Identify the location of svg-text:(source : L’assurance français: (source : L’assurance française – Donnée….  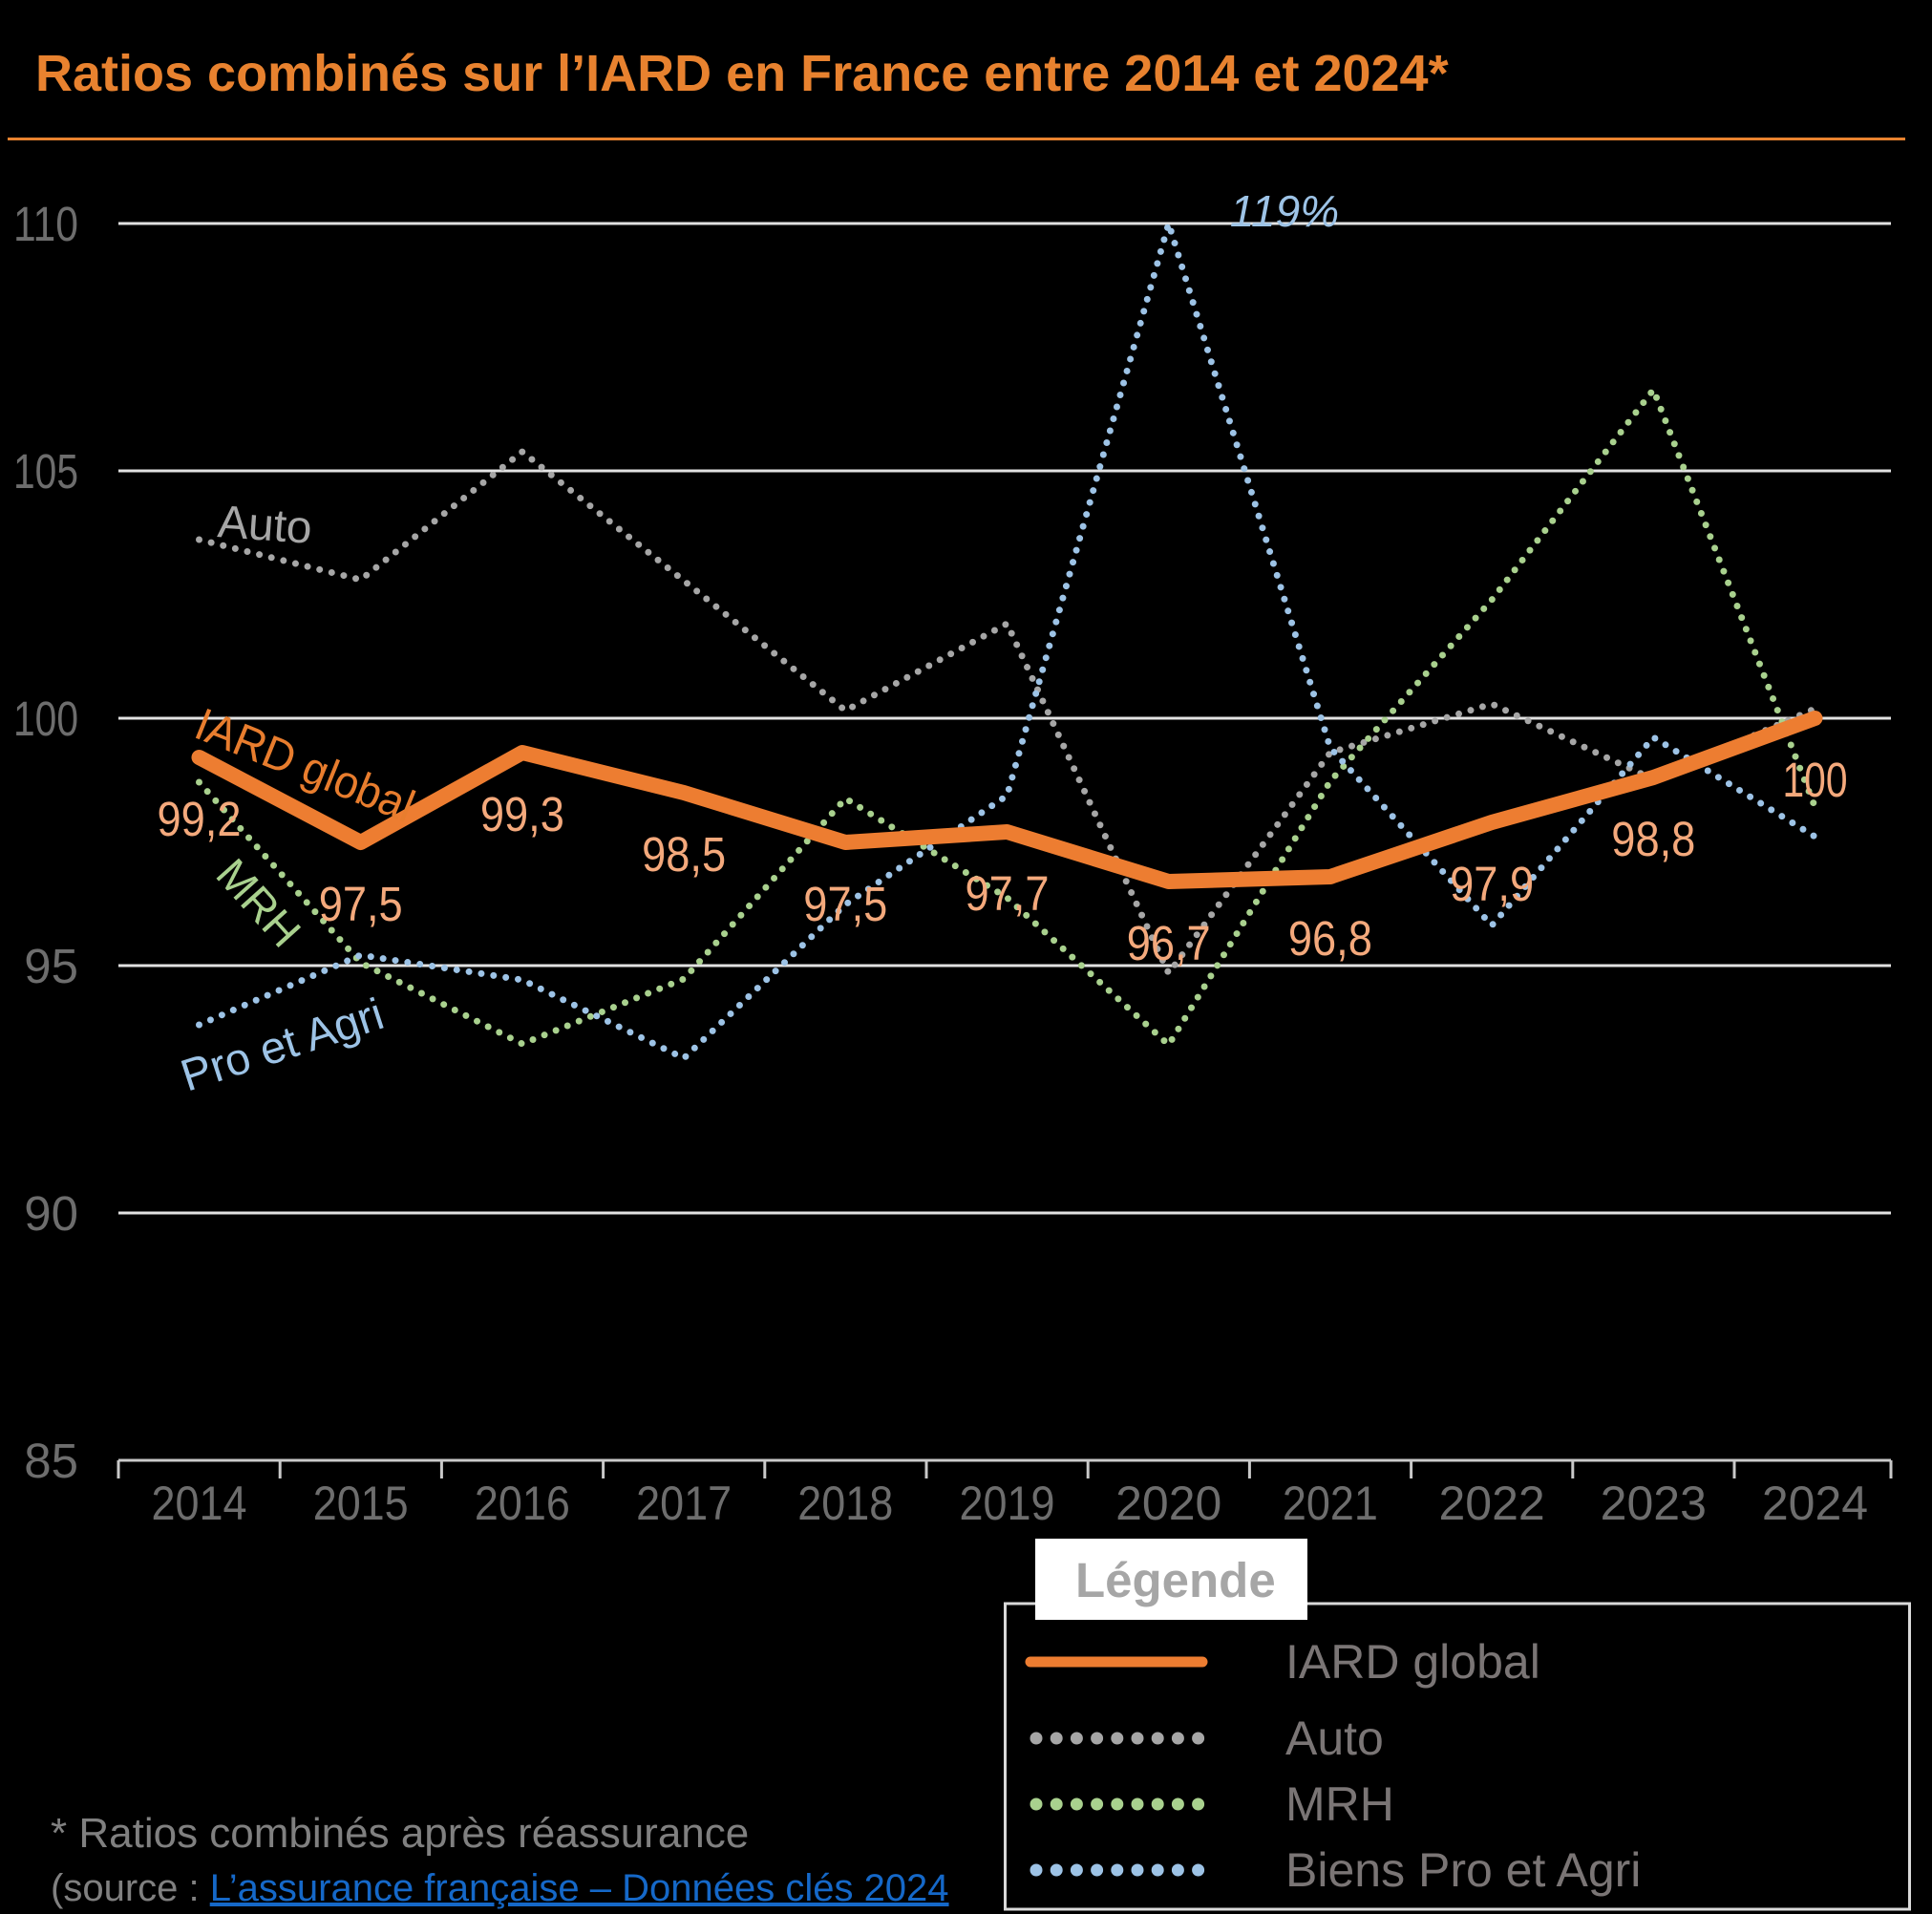
(500, 1888).